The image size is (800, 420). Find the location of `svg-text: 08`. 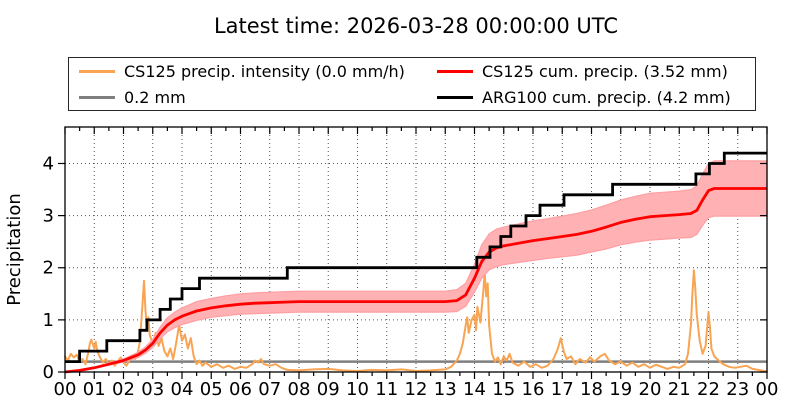

svg-text: 08 is located at coordinates (299, 389).